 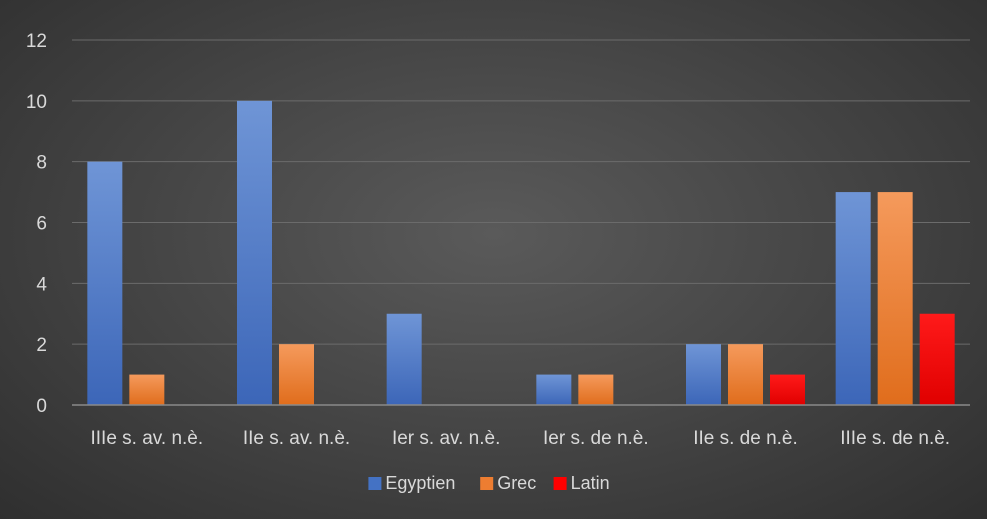 I want to click on legend-swatch-latin, so click(x=560, y=483).